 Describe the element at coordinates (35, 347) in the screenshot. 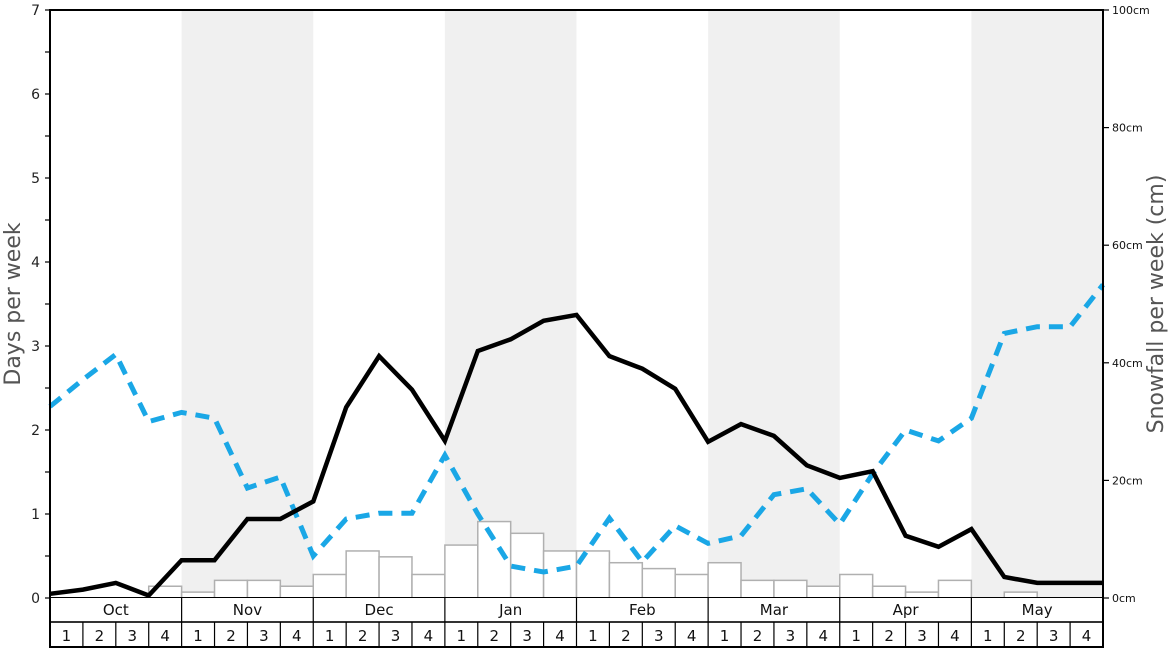

I see `y-tick-label: 3` at that location.